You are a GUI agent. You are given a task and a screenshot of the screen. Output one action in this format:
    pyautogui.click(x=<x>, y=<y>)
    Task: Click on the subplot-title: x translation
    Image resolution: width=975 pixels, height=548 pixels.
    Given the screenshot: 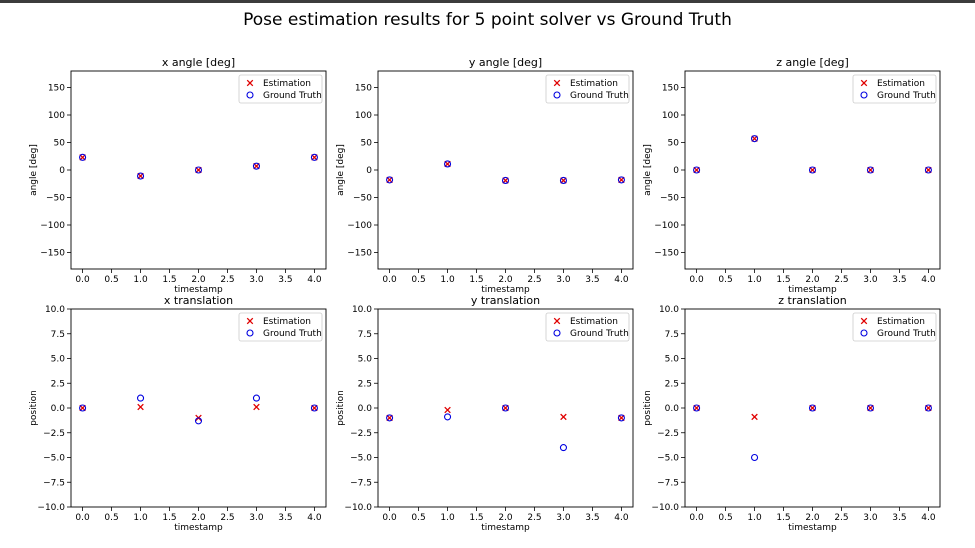 What is the action you would take?
    pyautogui.click(x=198, y=300)
    